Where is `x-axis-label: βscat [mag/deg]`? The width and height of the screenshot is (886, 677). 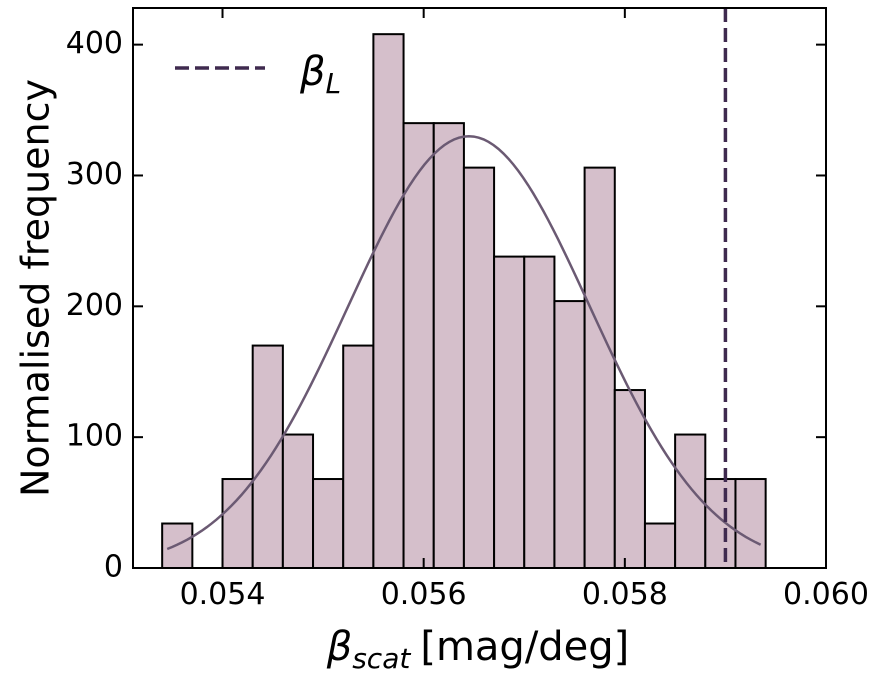 x-axis-label: βscat [mag/deg] is located at coordinates (478, 649).